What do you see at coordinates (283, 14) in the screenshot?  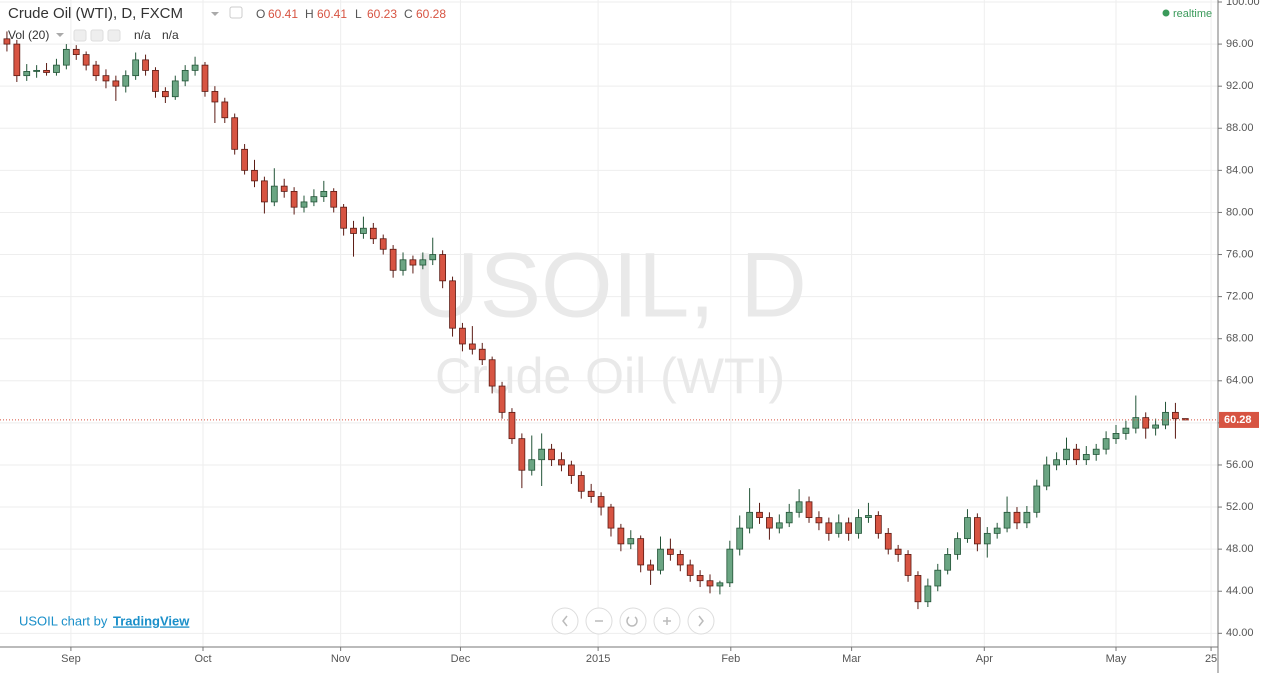 I see `ohlc-value: 60.41` at bounding box center [283, 14].